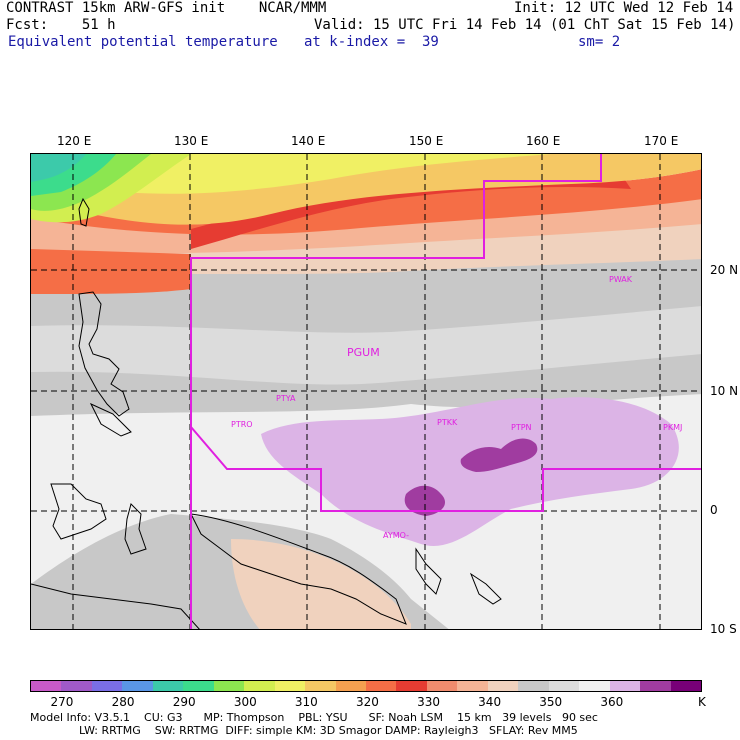  I want to click on colorbar, so click(366, 686).